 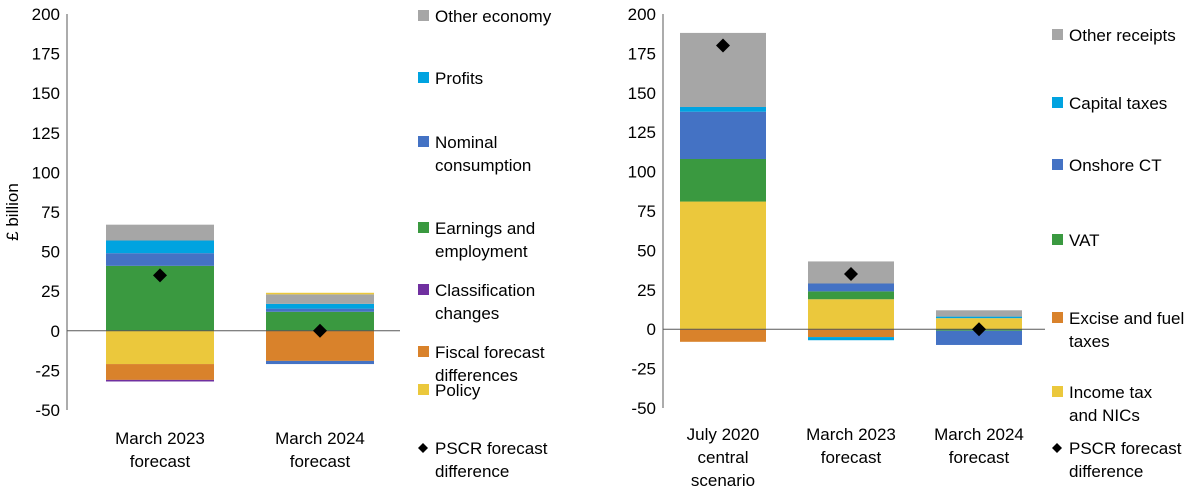 What do you see at coordinates (722, 457) in the screenshot?
I see `panel2-category-label: central` at bounding box center [722, 457].